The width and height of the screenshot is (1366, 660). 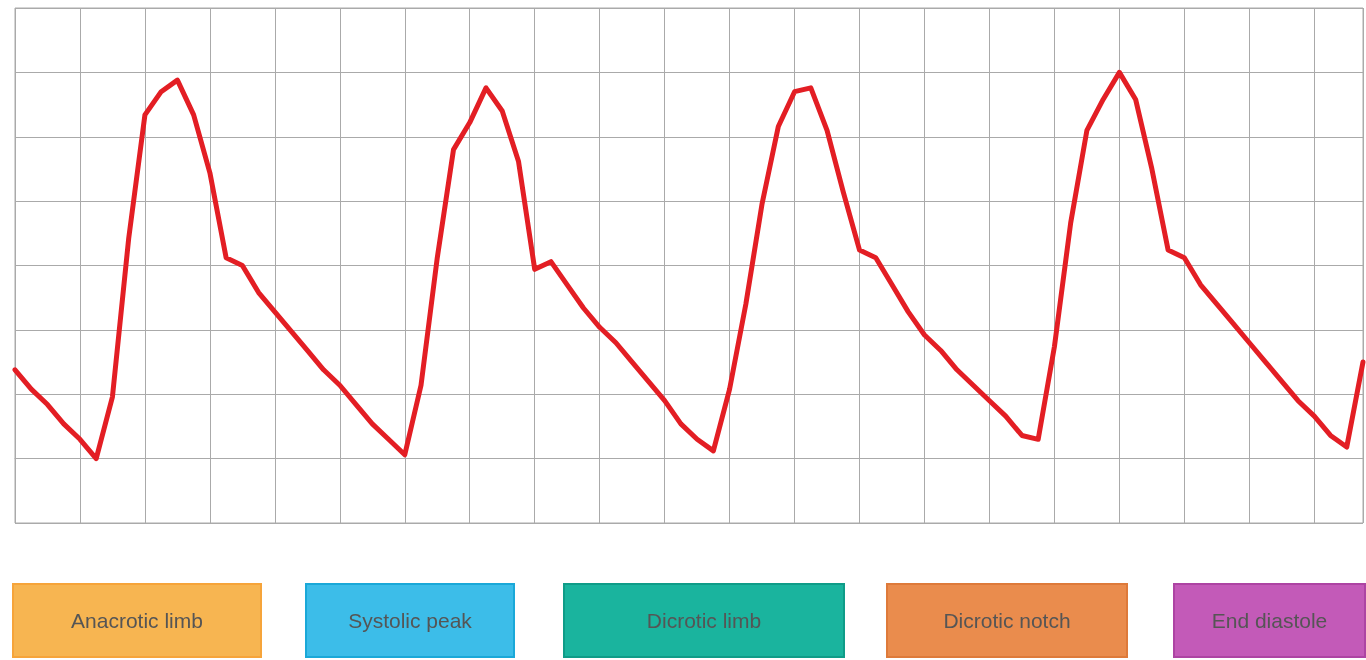 I want to click on text: End diastole, so click(x=1269, y=620).